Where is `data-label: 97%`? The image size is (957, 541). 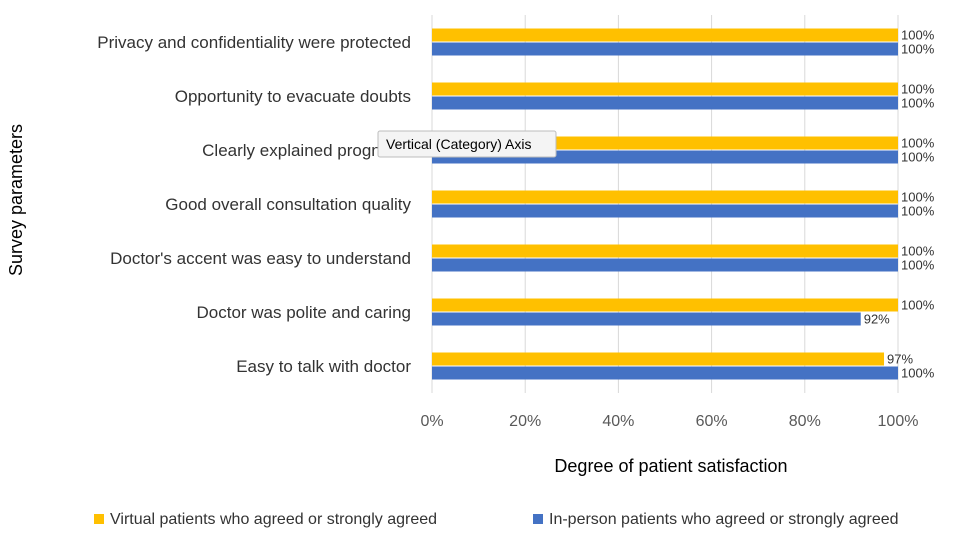
data-label: 97% is located at coordinates (900, 359).